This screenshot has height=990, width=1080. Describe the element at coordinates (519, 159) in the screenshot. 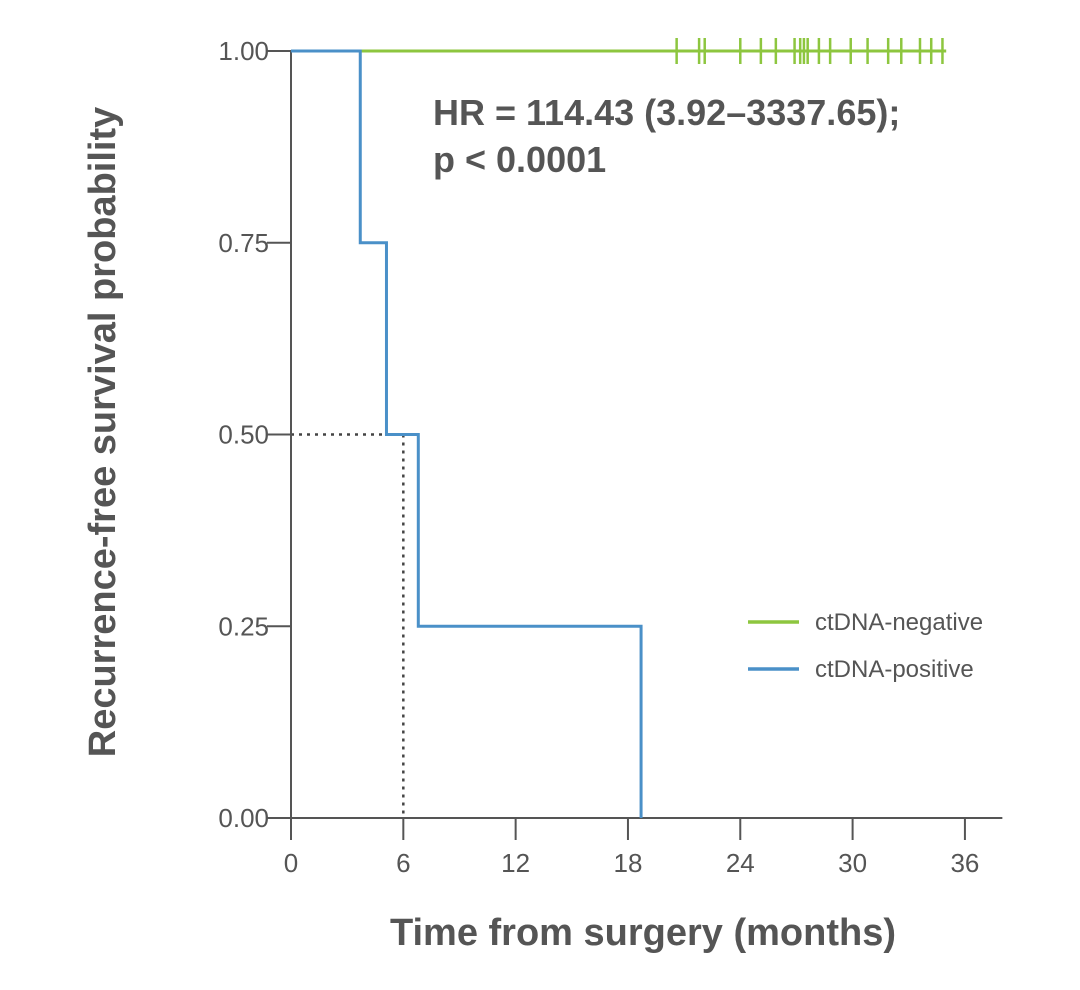

I see `p-value-annotation: p < 0.0001` at that location.